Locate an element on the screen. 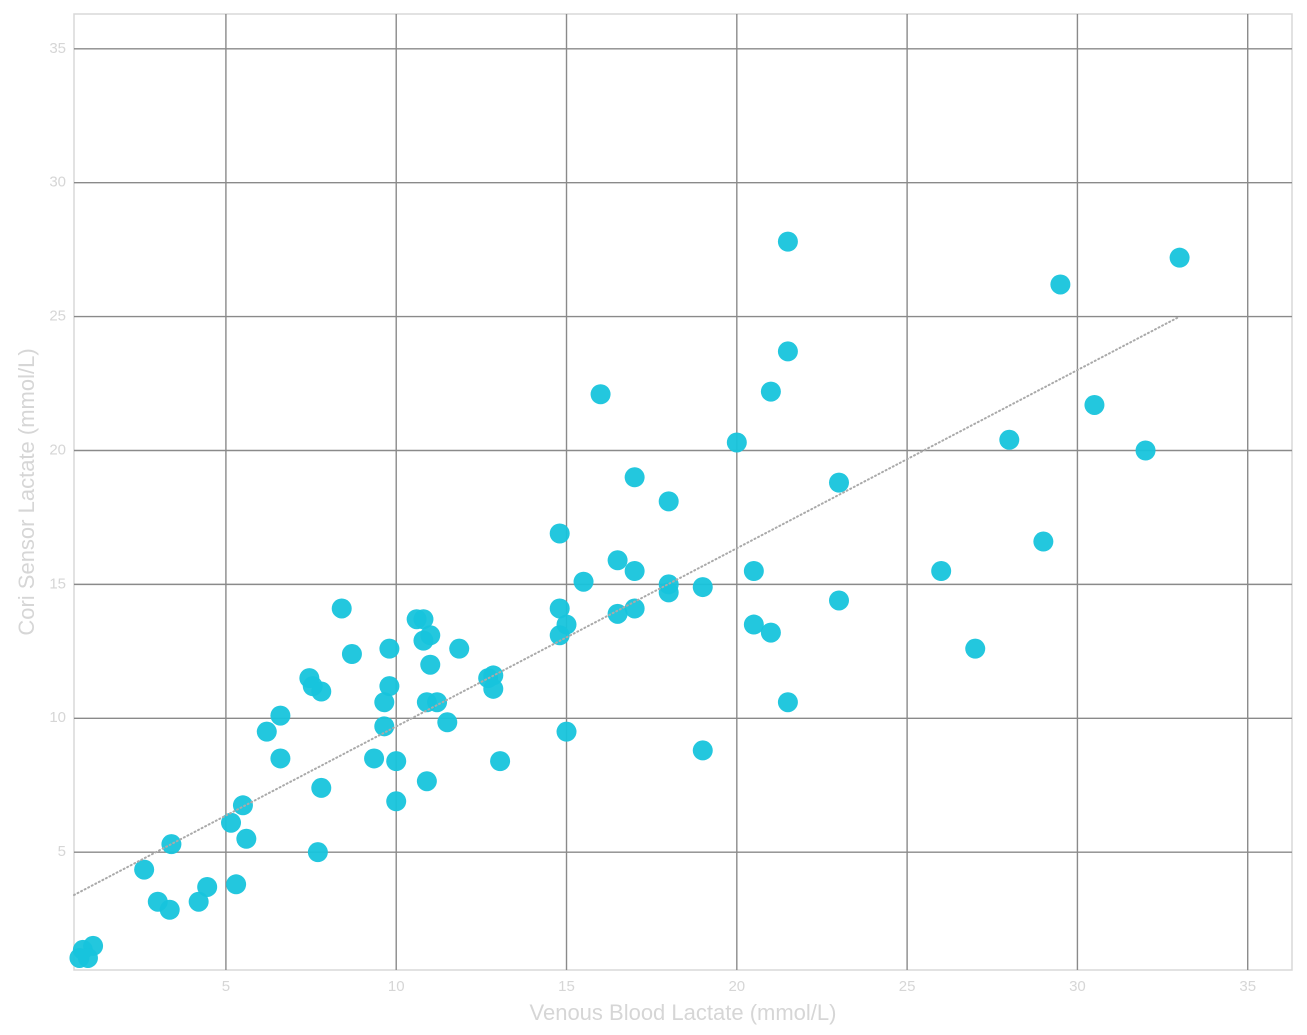 This screenshot has width=1307, height=1035. x-tick-label: 35 is located at coordinates (1247, 986).